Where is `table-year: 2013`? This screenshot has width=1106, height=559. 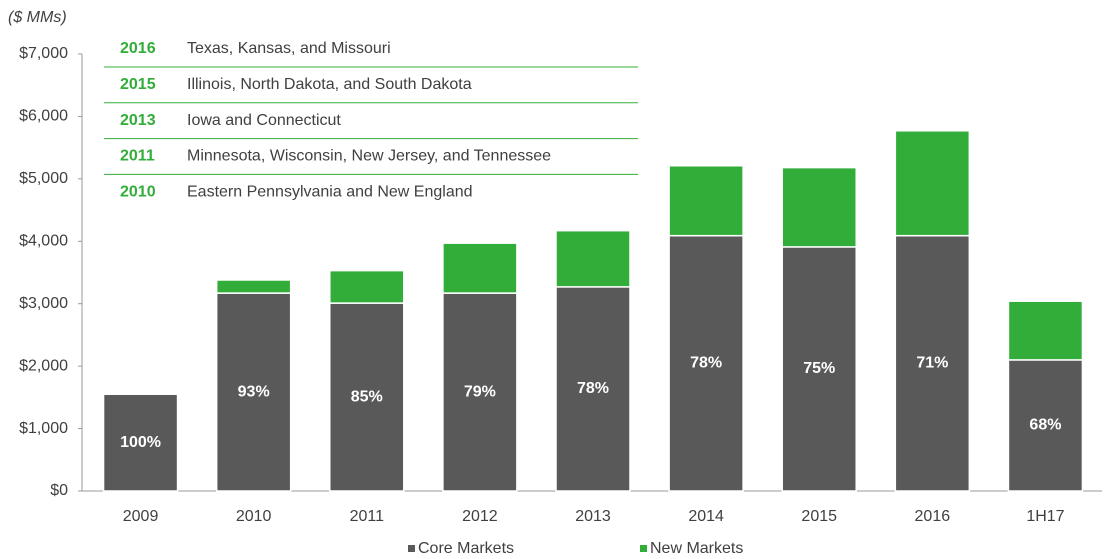 table-year: 2013 is located at coordinates (138, 120).